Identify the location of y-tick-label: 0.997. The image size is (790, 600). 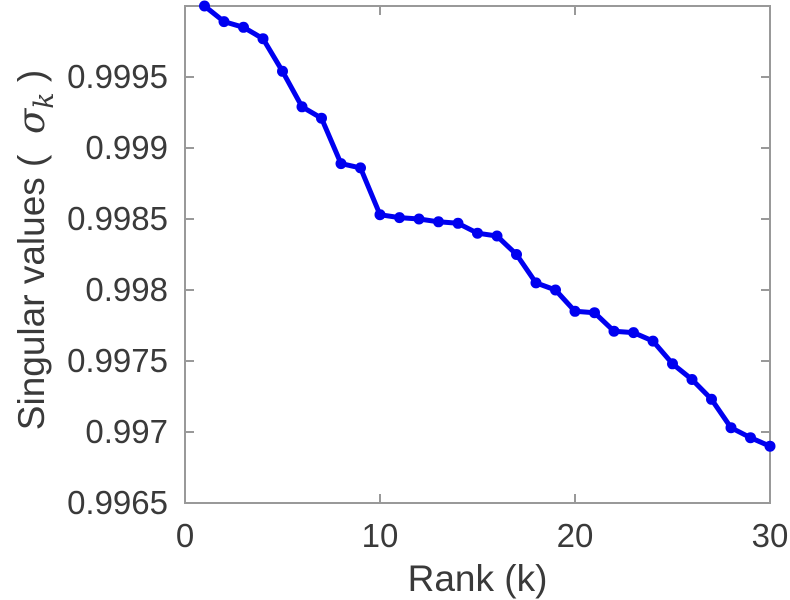
(126, 431).